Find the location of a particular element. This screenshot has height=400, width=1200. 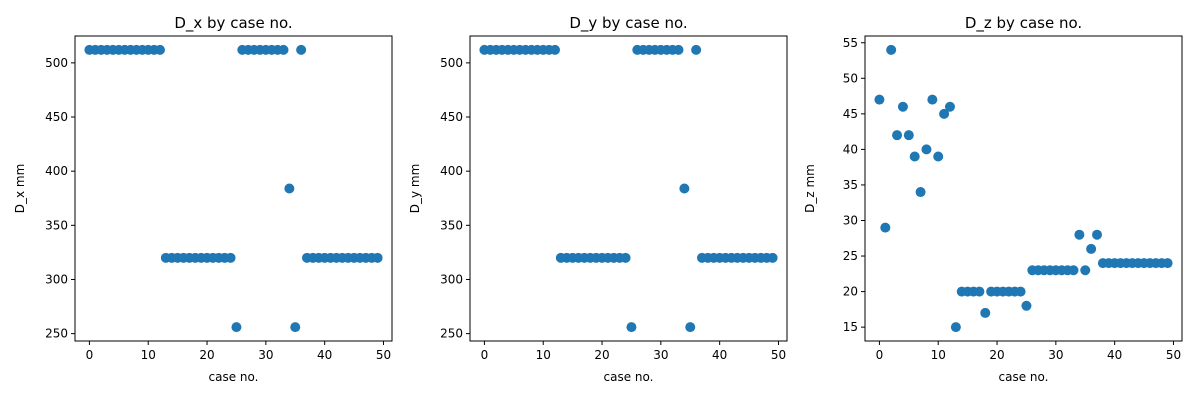

y-tick-label: 15 is located at coordinates (850, 327).